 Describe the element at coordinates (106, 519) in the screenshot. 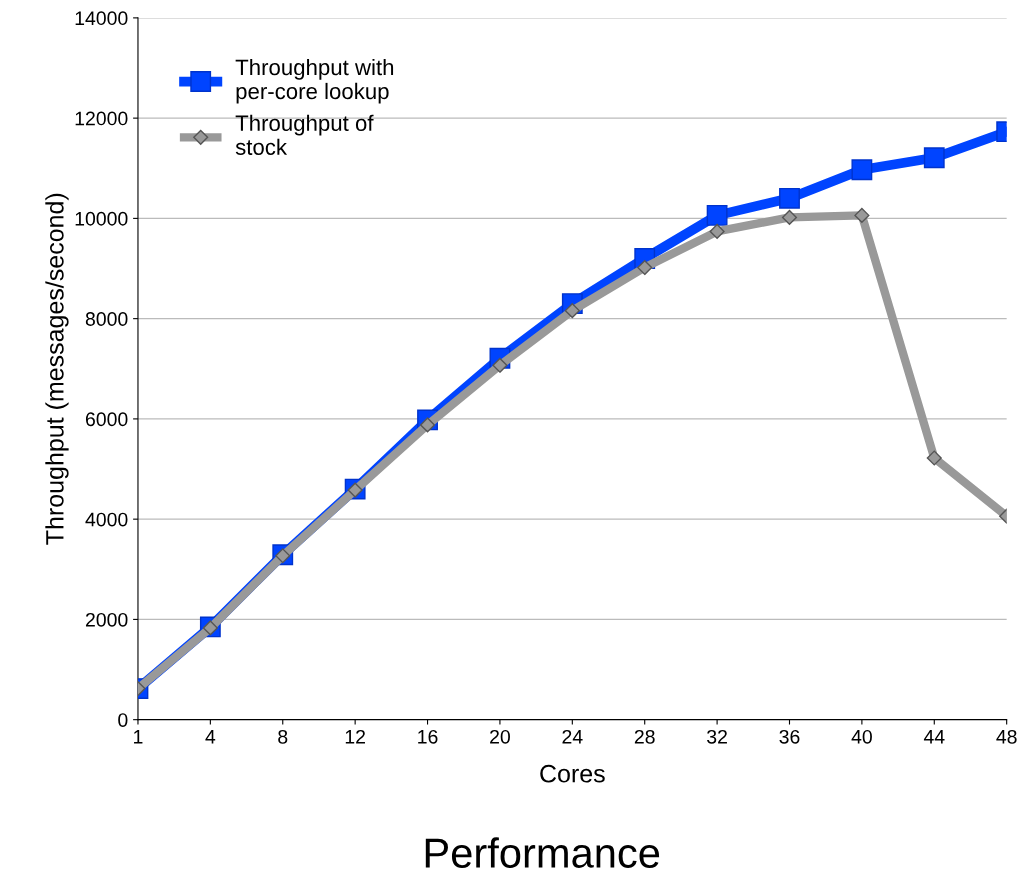

I see `y-tick-label: 4000` at that location.